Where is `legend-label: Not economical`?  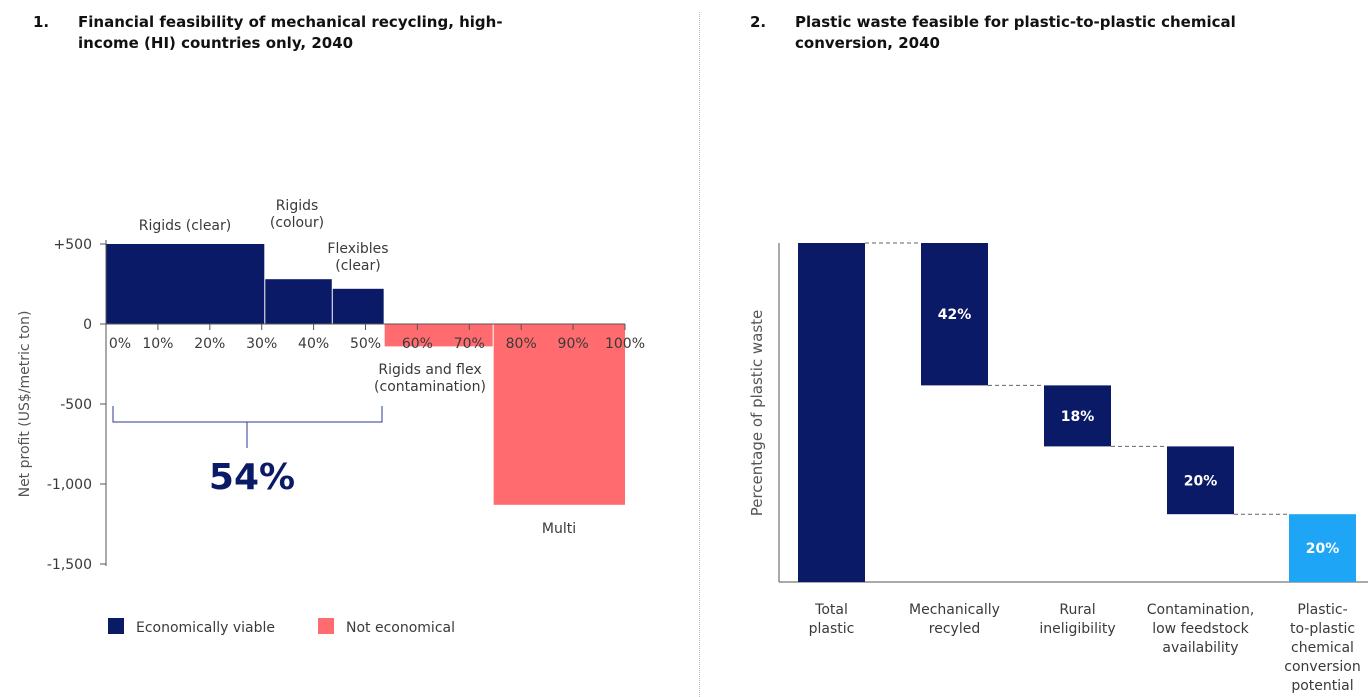
legend-label: Not economical is located at coordinates (400, 628).